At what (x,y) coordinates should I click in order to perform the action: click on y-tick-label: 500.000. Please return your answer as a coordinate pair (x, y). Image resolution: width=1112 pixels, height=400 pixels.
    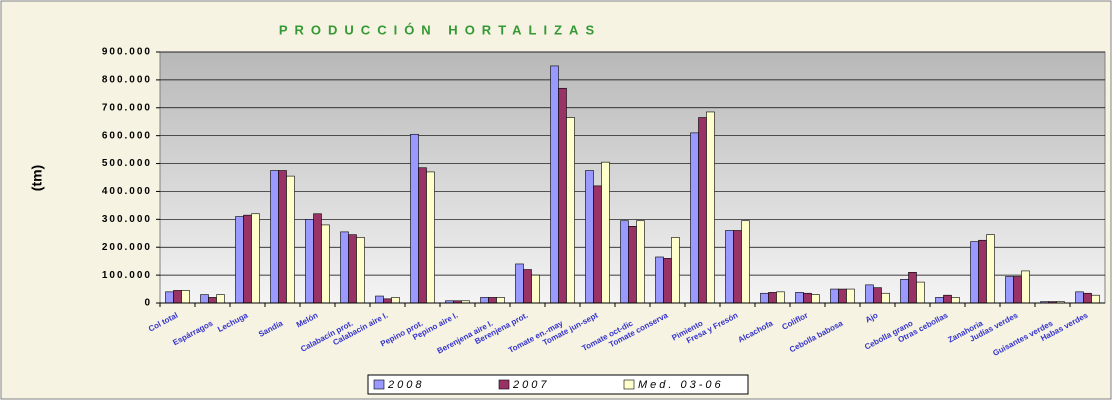
    Looking at the image, I should click on (127, 163).